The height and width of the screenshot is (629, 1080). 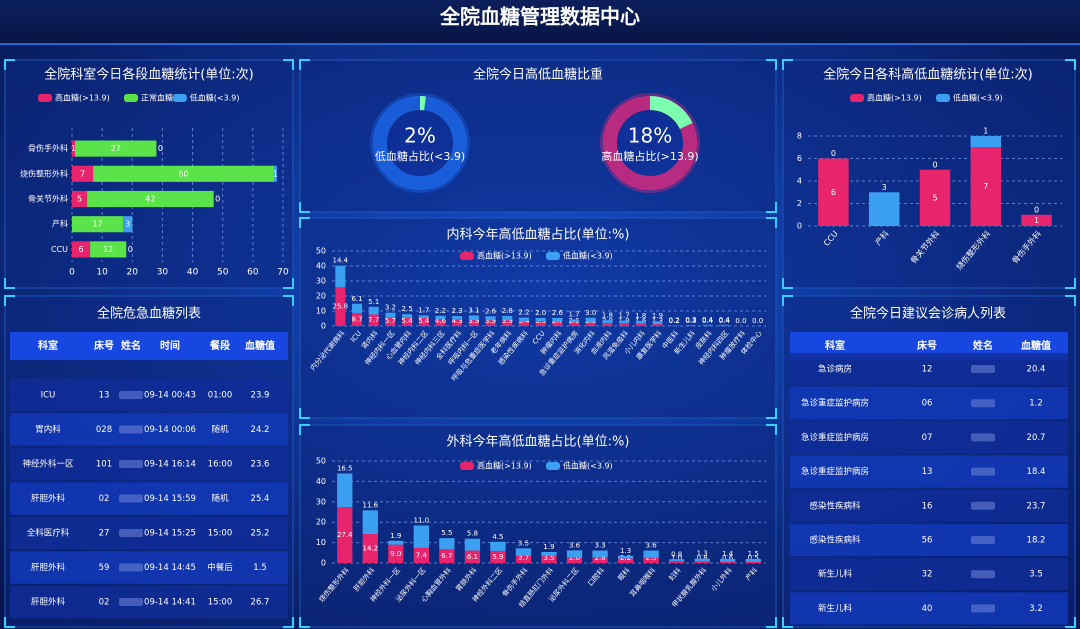 I want to click on data-label: 3.3, so click(x=599, y=546).